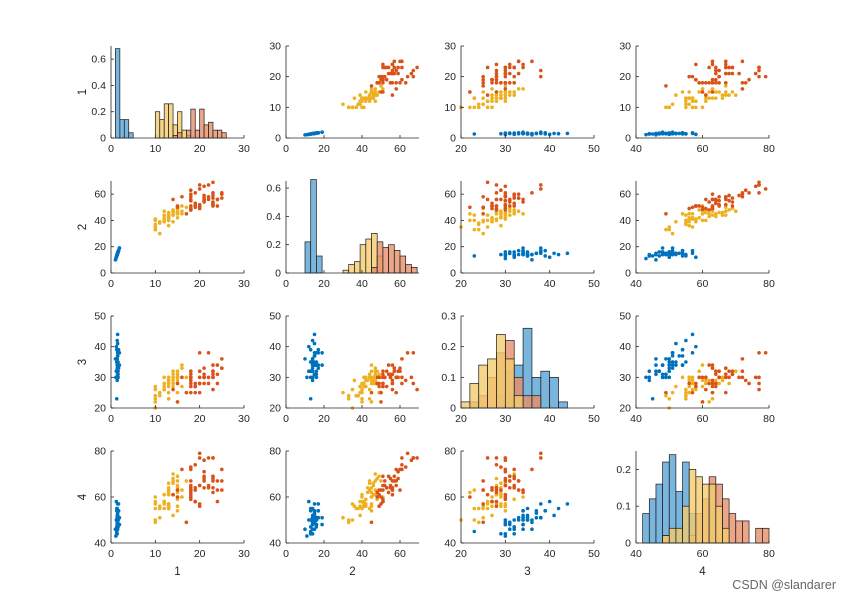 This screenshot has height=600, width=850. Describe the element at coordinates (769, 419) in the screenshot. I see `x-tick-label: 80` at that location.